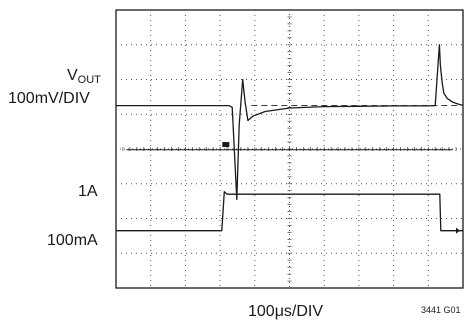  Describe the element at coordinates (89, 80) in the screenshot. I see `vout-label-sub: OUT` at that location.